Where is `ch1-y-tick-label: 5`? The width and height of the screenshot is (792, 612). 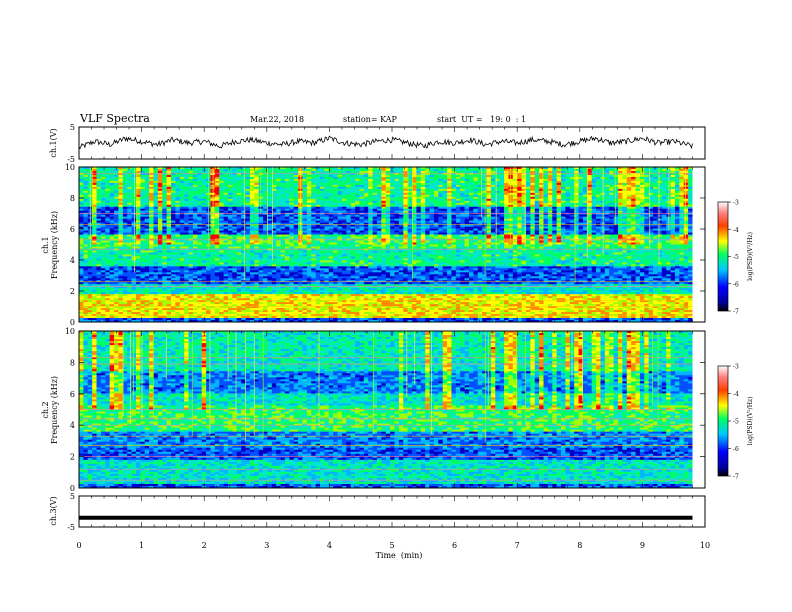
ch1-y-tick-label: 5 is located at coordinates (72, 127).